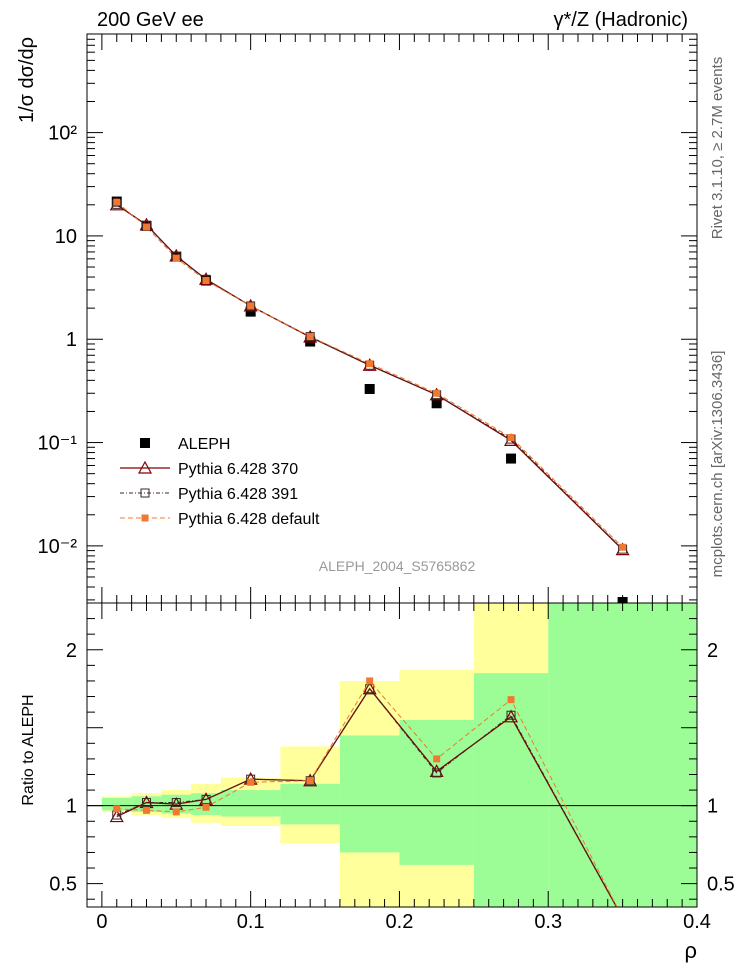  Describe the element at coordinates (58, 444) in the screenshot. I see `main-ytick-label: 10⁻¹` at that location.